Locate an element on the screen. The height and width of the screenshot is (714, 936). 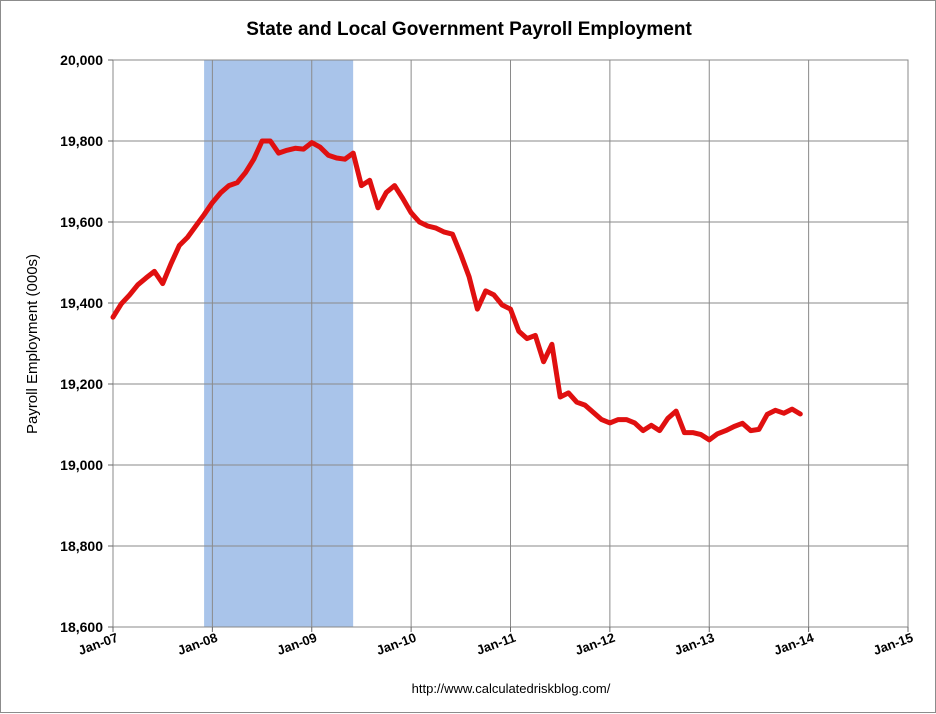
recession-shading-layer is located at coordinates (279, 343).